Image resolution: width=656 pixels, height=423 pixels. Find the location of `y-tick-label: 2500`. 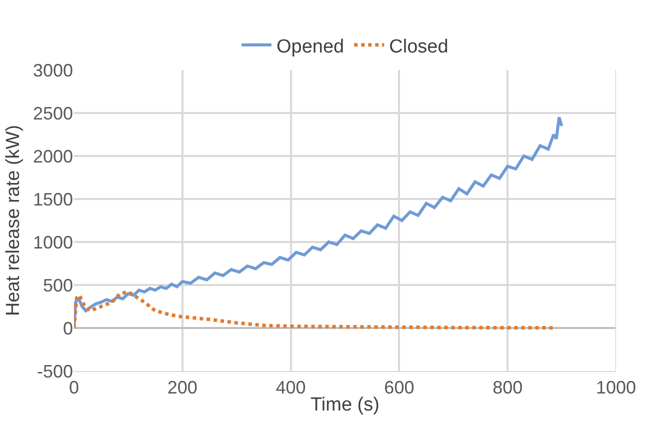

y-tick-label: 2500 is located at coordinates (52, 113).